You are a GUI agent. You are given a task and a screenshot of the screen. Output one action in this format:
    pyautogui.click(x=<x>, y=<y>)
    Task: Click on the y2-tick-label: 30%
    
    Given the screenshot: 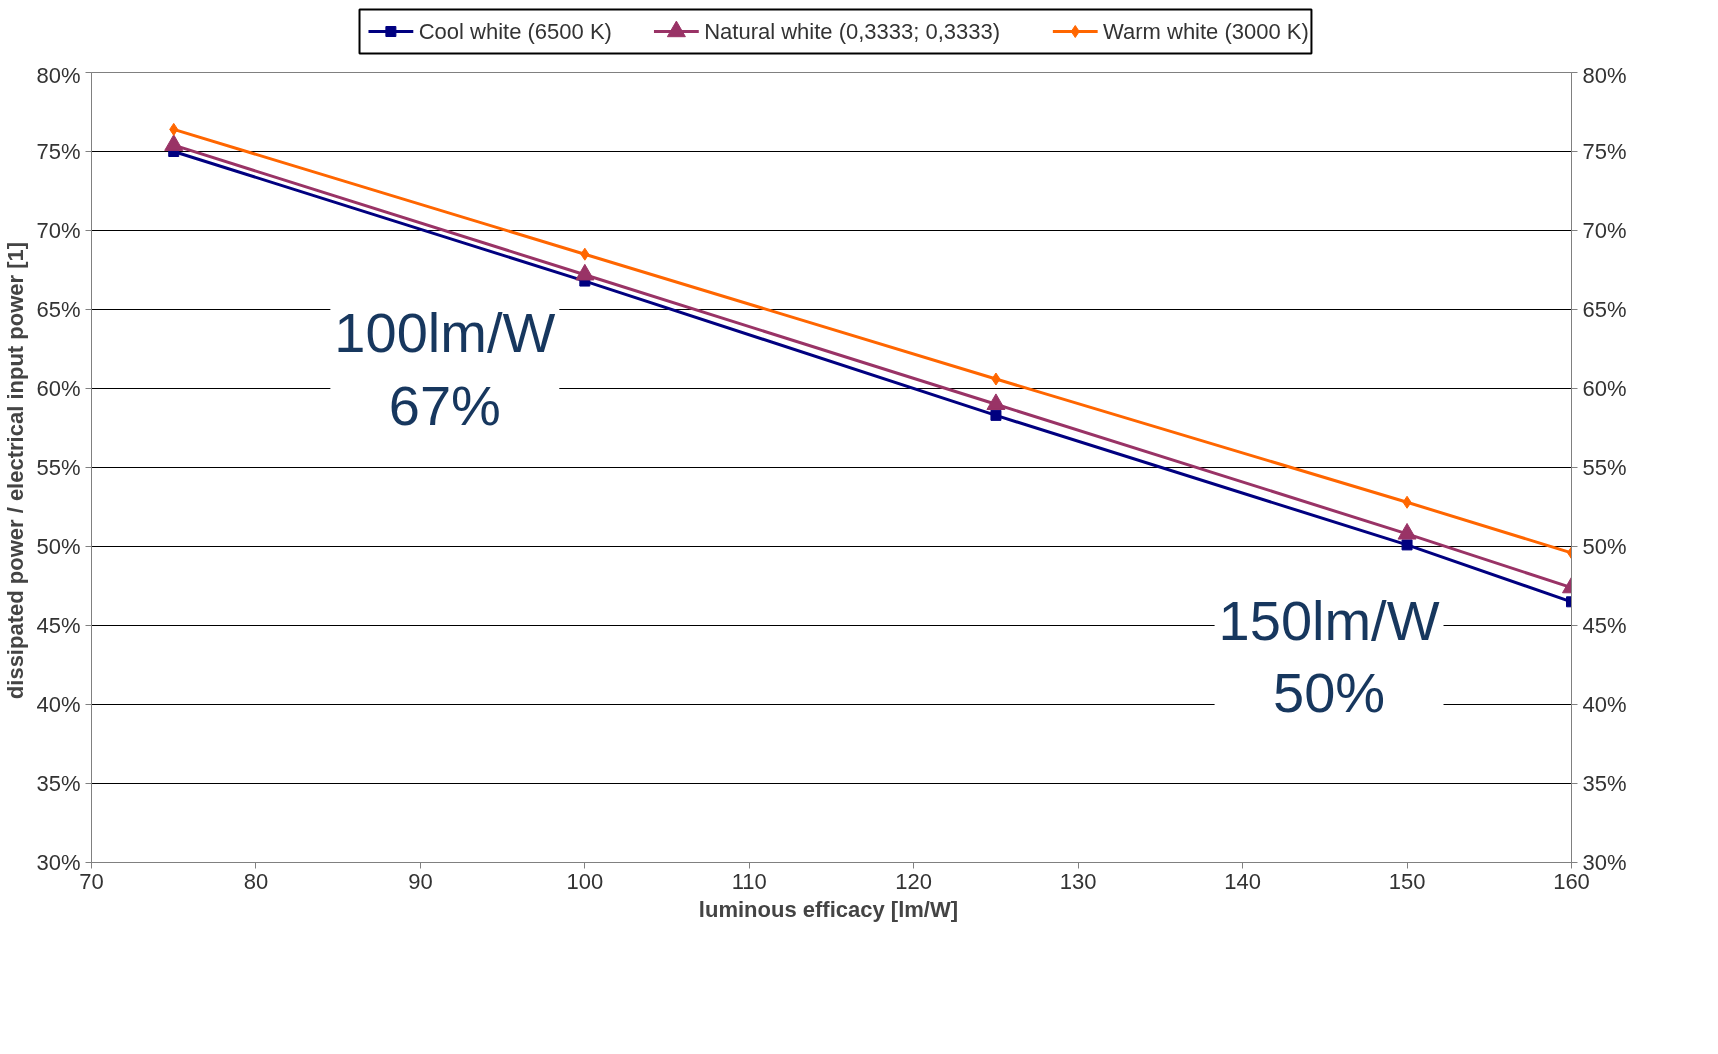 What is the action you would take?
    pyautogui.click(x=1604, y=862)
    